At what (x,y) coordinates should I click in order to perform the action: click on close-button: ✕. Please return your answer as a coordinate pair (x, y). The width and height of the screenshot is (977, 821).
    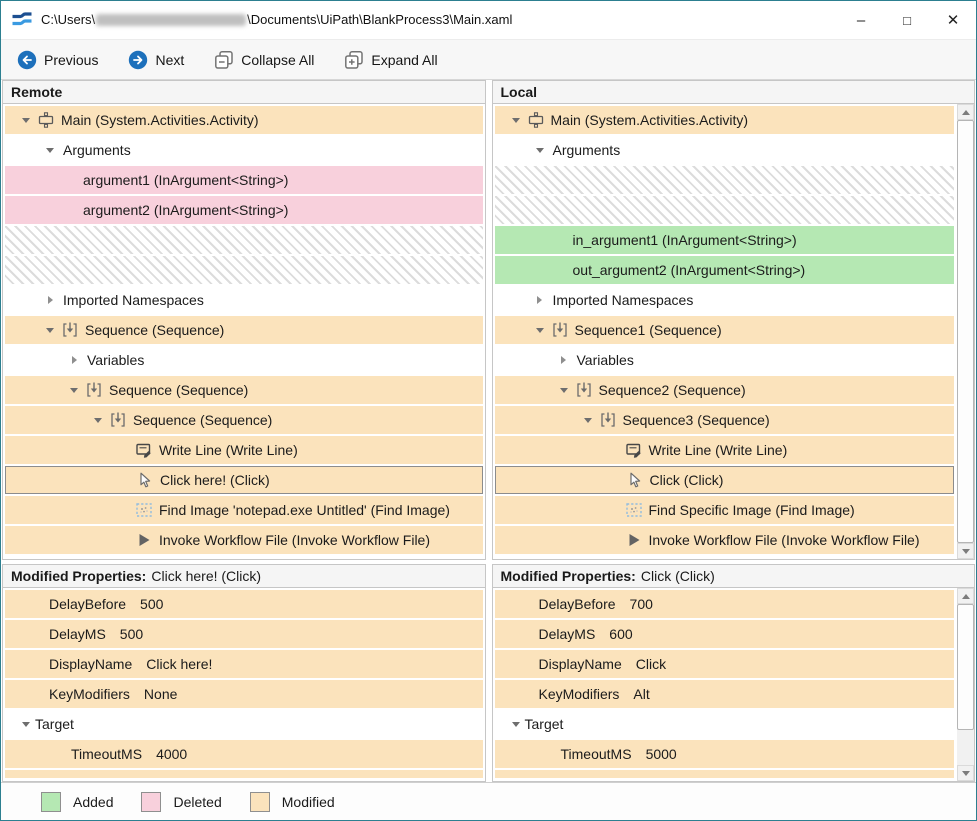
    Looking at the image, I should click on (953, 20).